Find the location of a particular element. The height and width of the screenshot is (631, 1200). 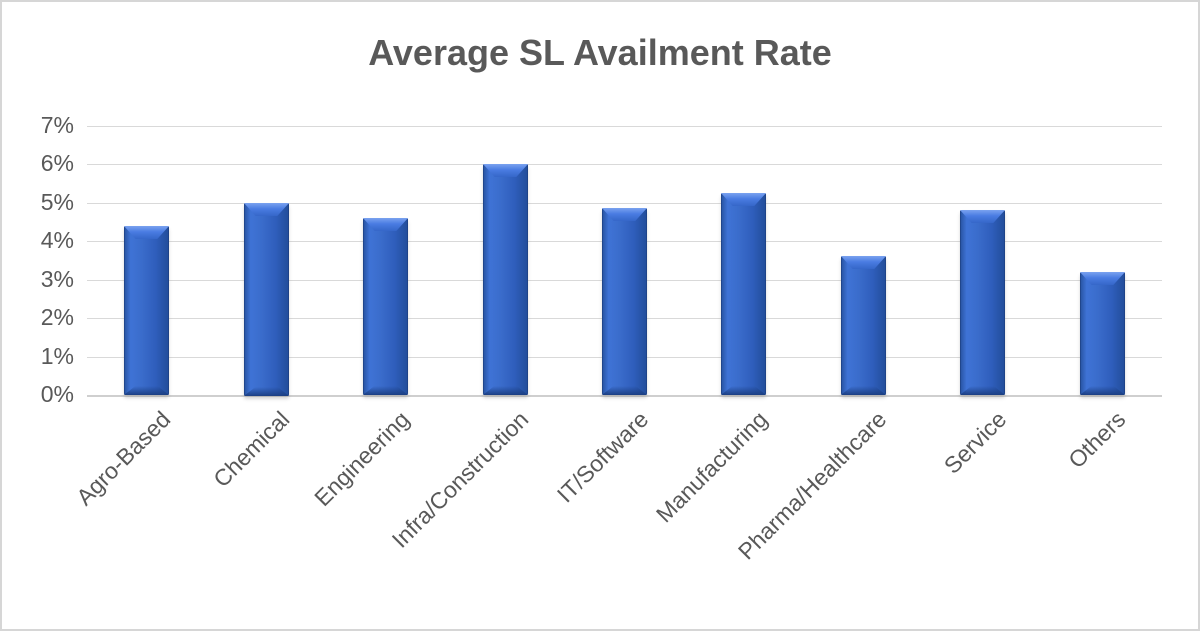

y-axis-tick-label: 7% is located at coordinates (57, 125).